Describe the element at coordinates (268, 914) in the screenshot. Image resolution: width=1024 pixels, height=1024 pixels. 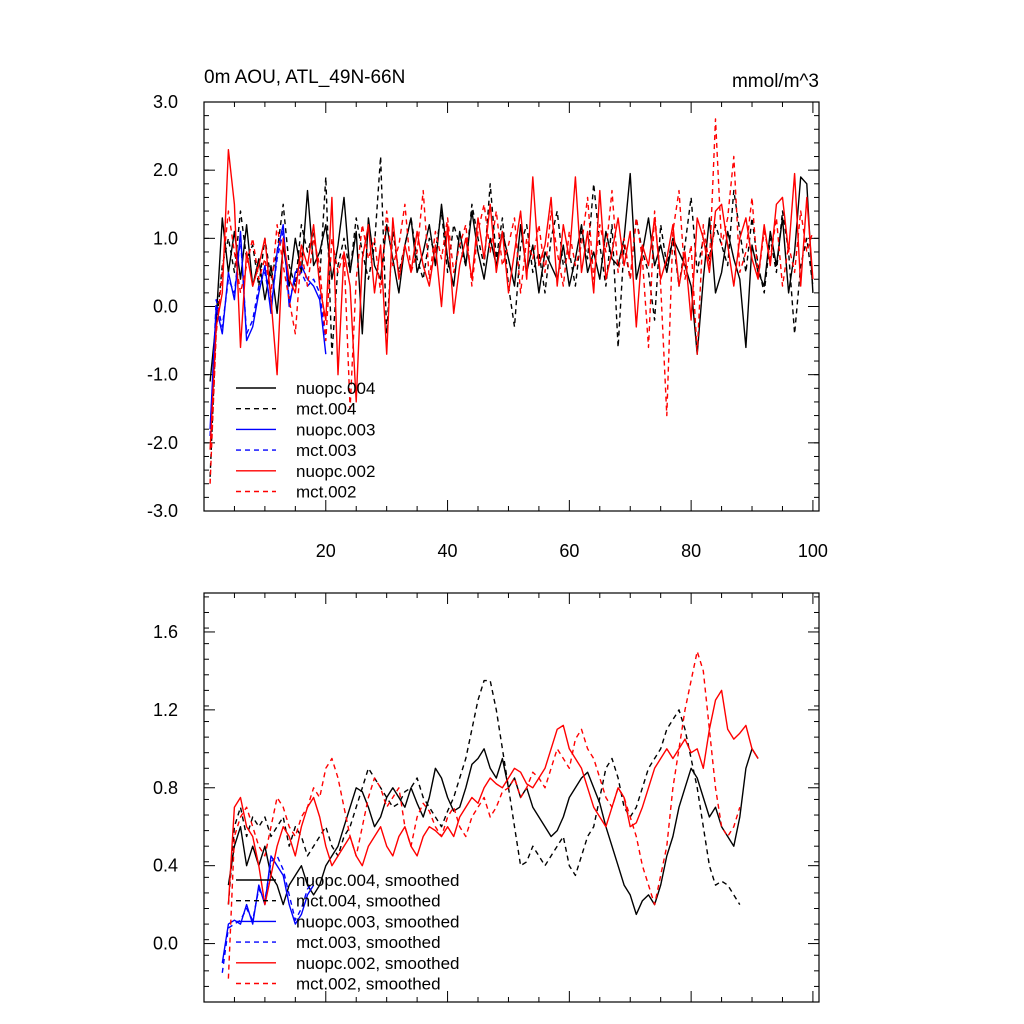
I see `series-line-mct-003-smoothed` at that location.